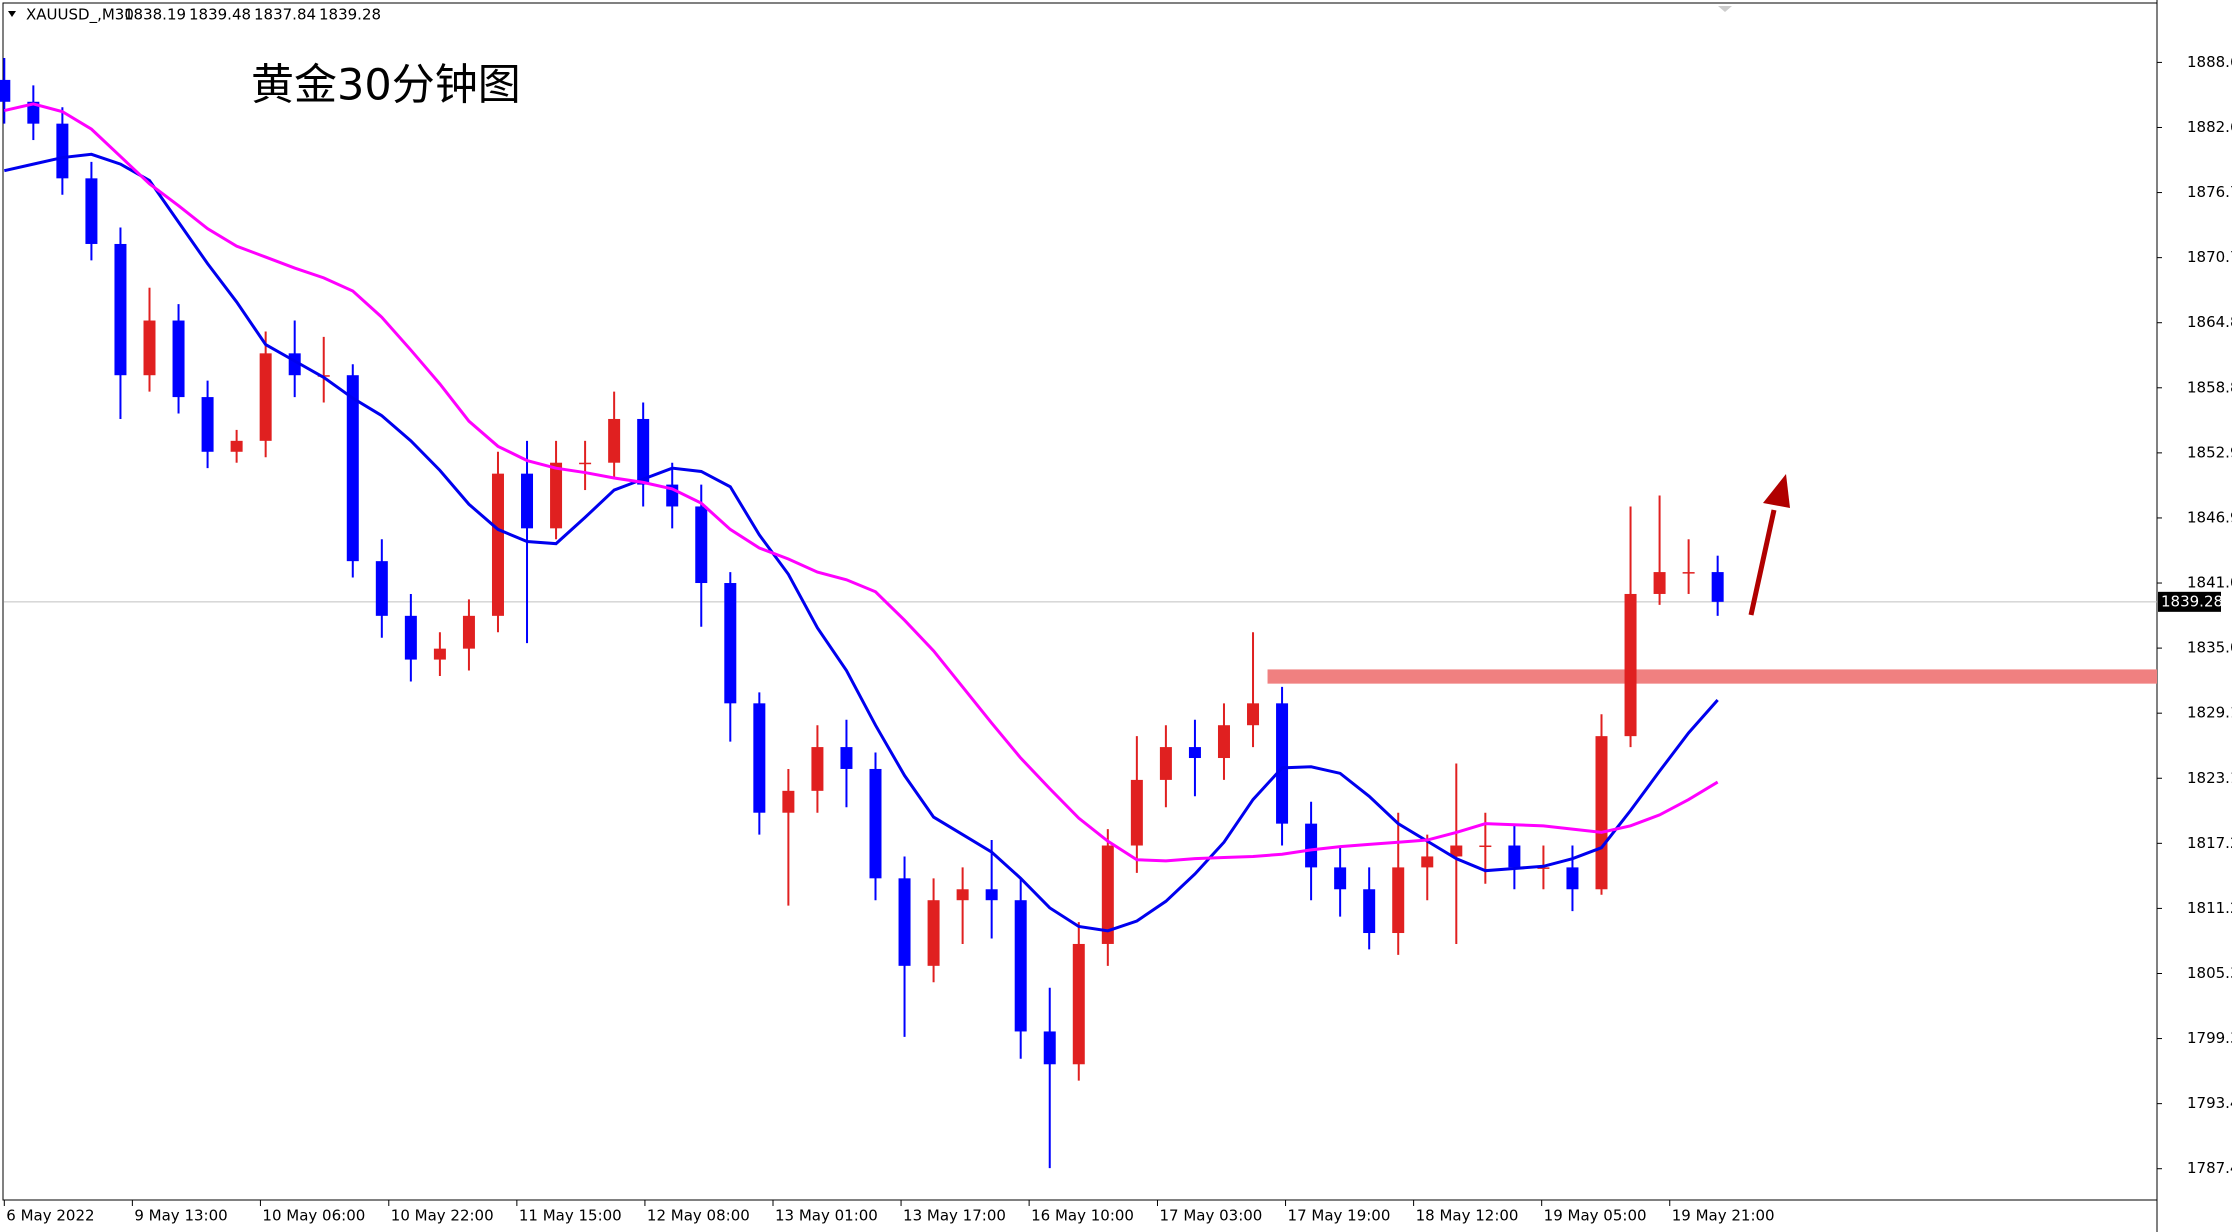 The height and width of the screenshot is (1232, 2232). I want to click on menu-triangle, so click(12, 14).